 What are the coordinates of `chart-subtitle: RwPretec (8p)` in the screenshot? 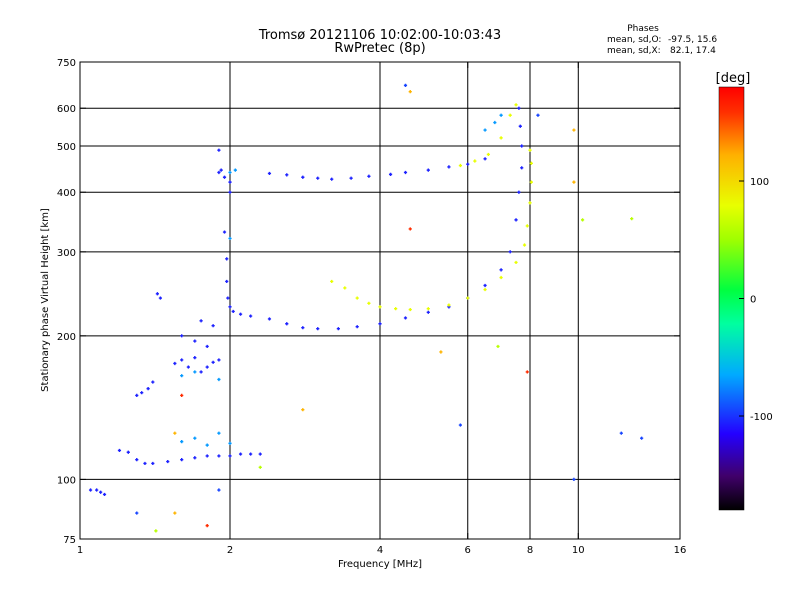 It's located at (379, 48).